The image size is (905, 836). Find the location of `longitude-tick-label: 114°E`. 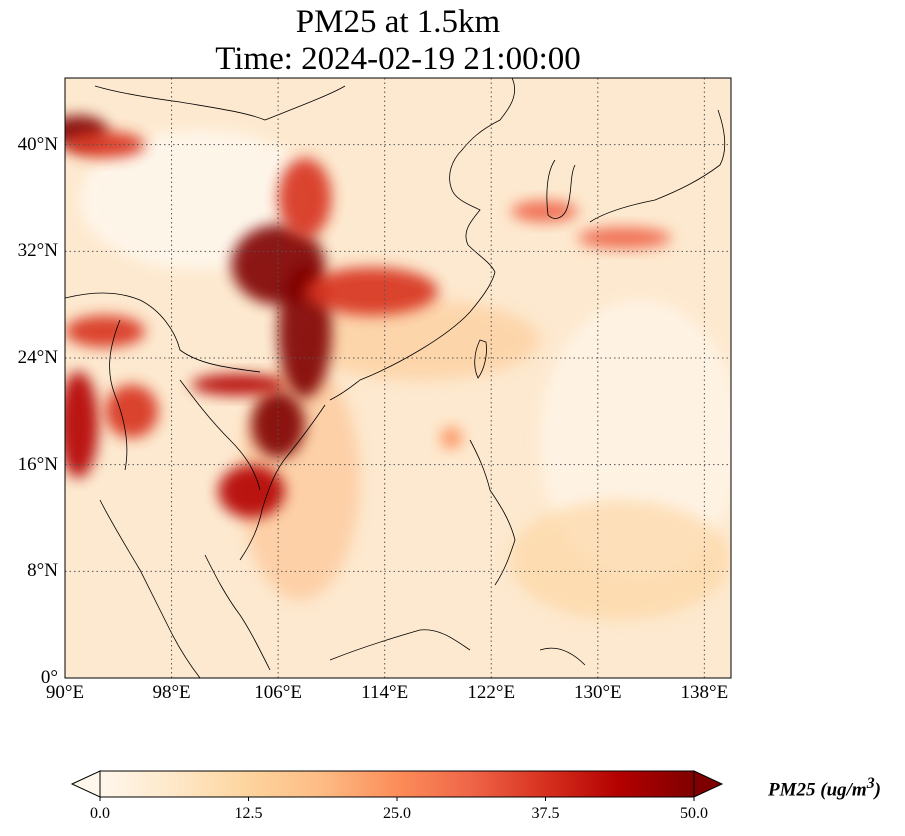

longitude-tick-label: 114°E is located at coordinates (385, 692).